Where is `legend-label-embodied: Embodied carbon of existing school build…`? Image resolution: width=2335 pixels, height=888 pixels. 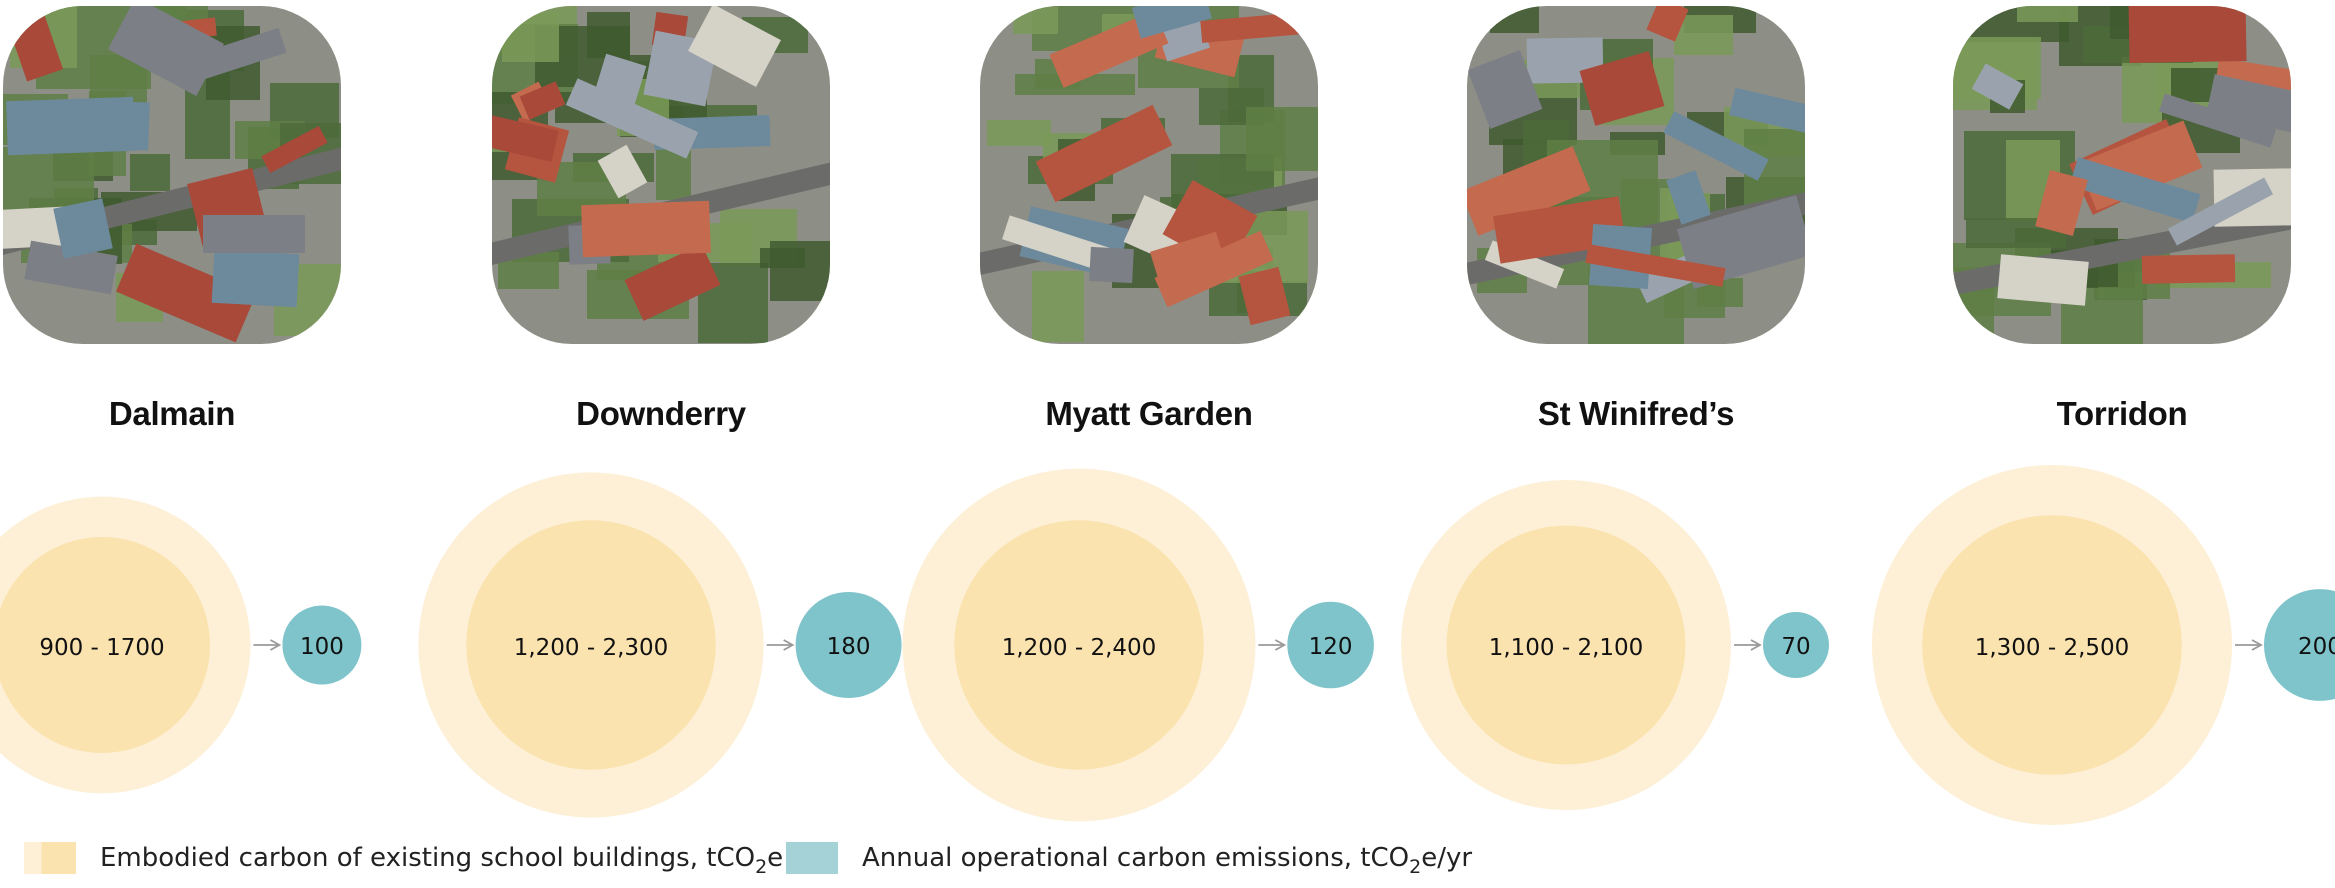 legend-label-embodied: Embodied carbon of existing school build… is located at coordinates (442, 860).